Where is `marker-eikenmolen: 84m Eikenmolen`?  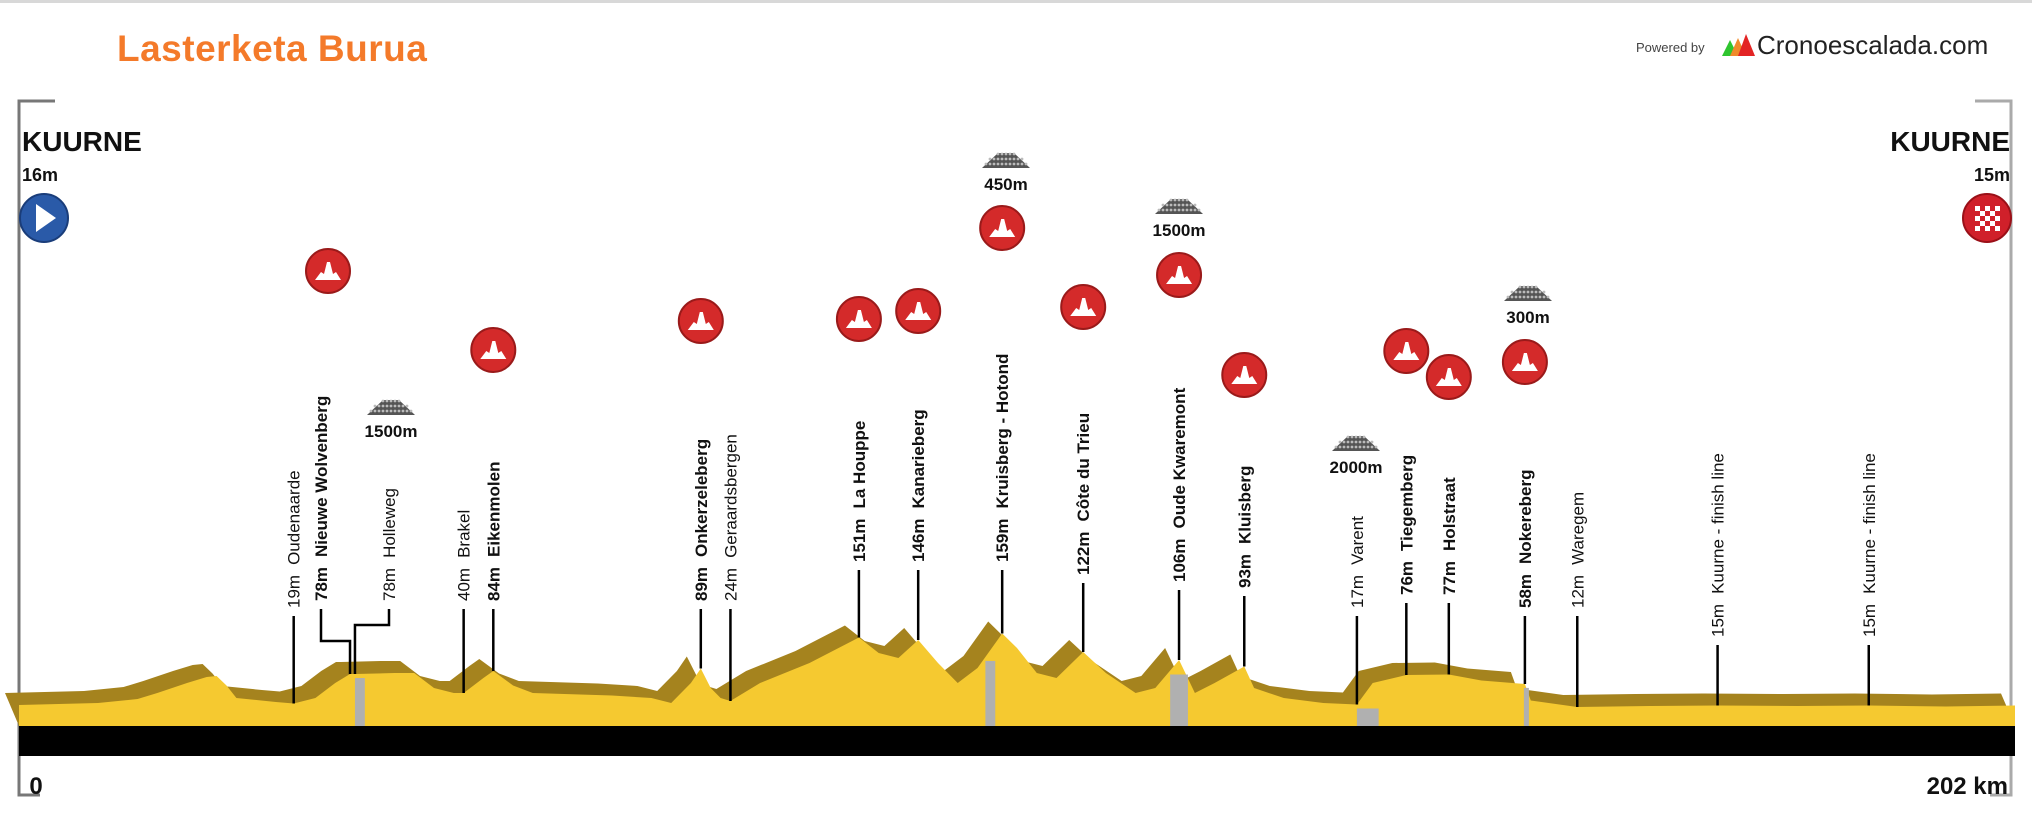 marker-eikenmolen: 84m Eikenmolen is located at coordinates (493, 499).